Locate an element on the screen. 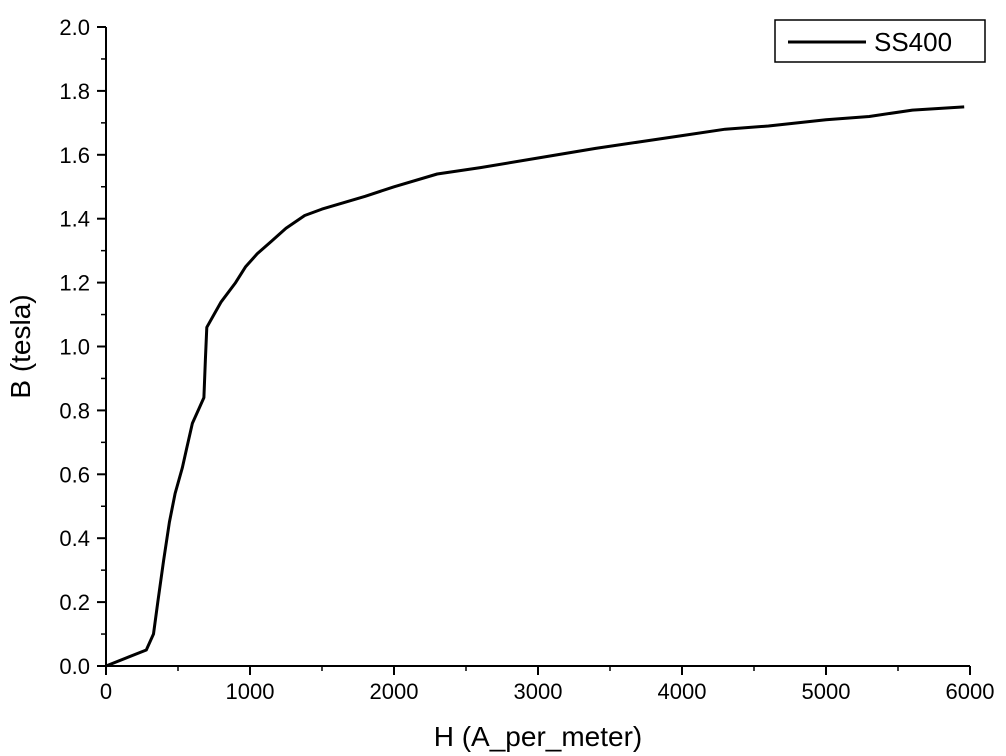 The image size is (1006, 756). x-tick-label: 2000 is located at coordinates (394, 691).